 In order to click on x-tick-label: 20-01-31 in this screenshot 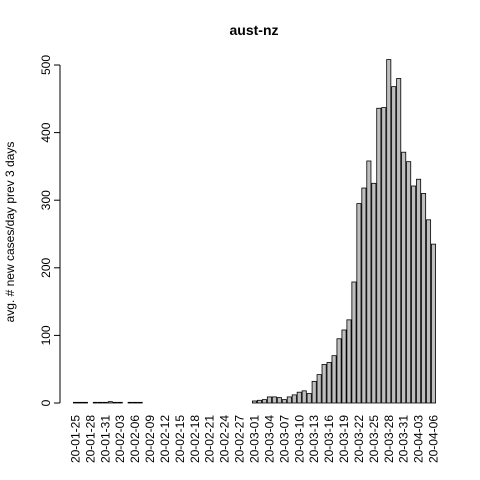, I will do `click(105, 439)`.